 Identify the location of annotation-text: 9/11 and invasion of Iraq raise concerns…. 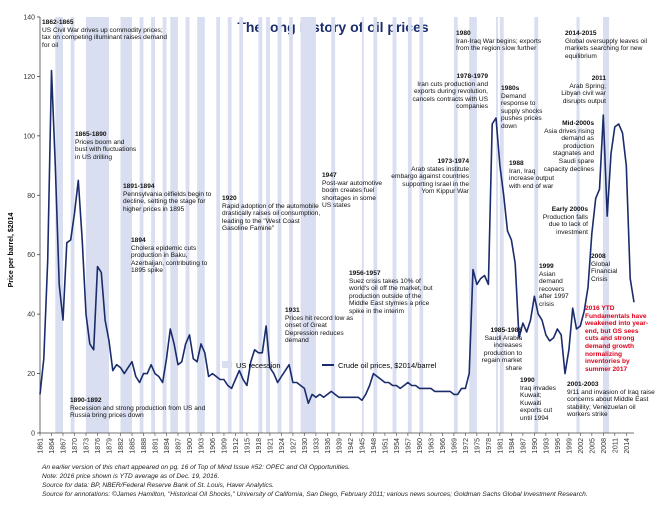
(611, 403).